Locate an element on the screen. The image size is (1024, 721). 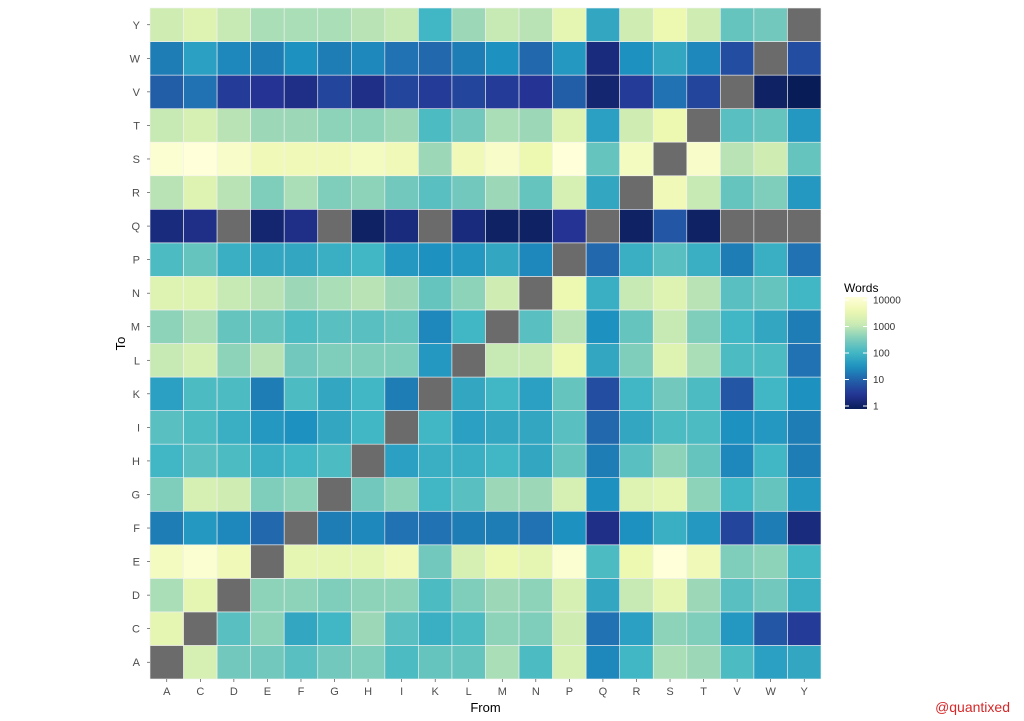
heatmap-cell-H-V is located at coordinates (368, 91).